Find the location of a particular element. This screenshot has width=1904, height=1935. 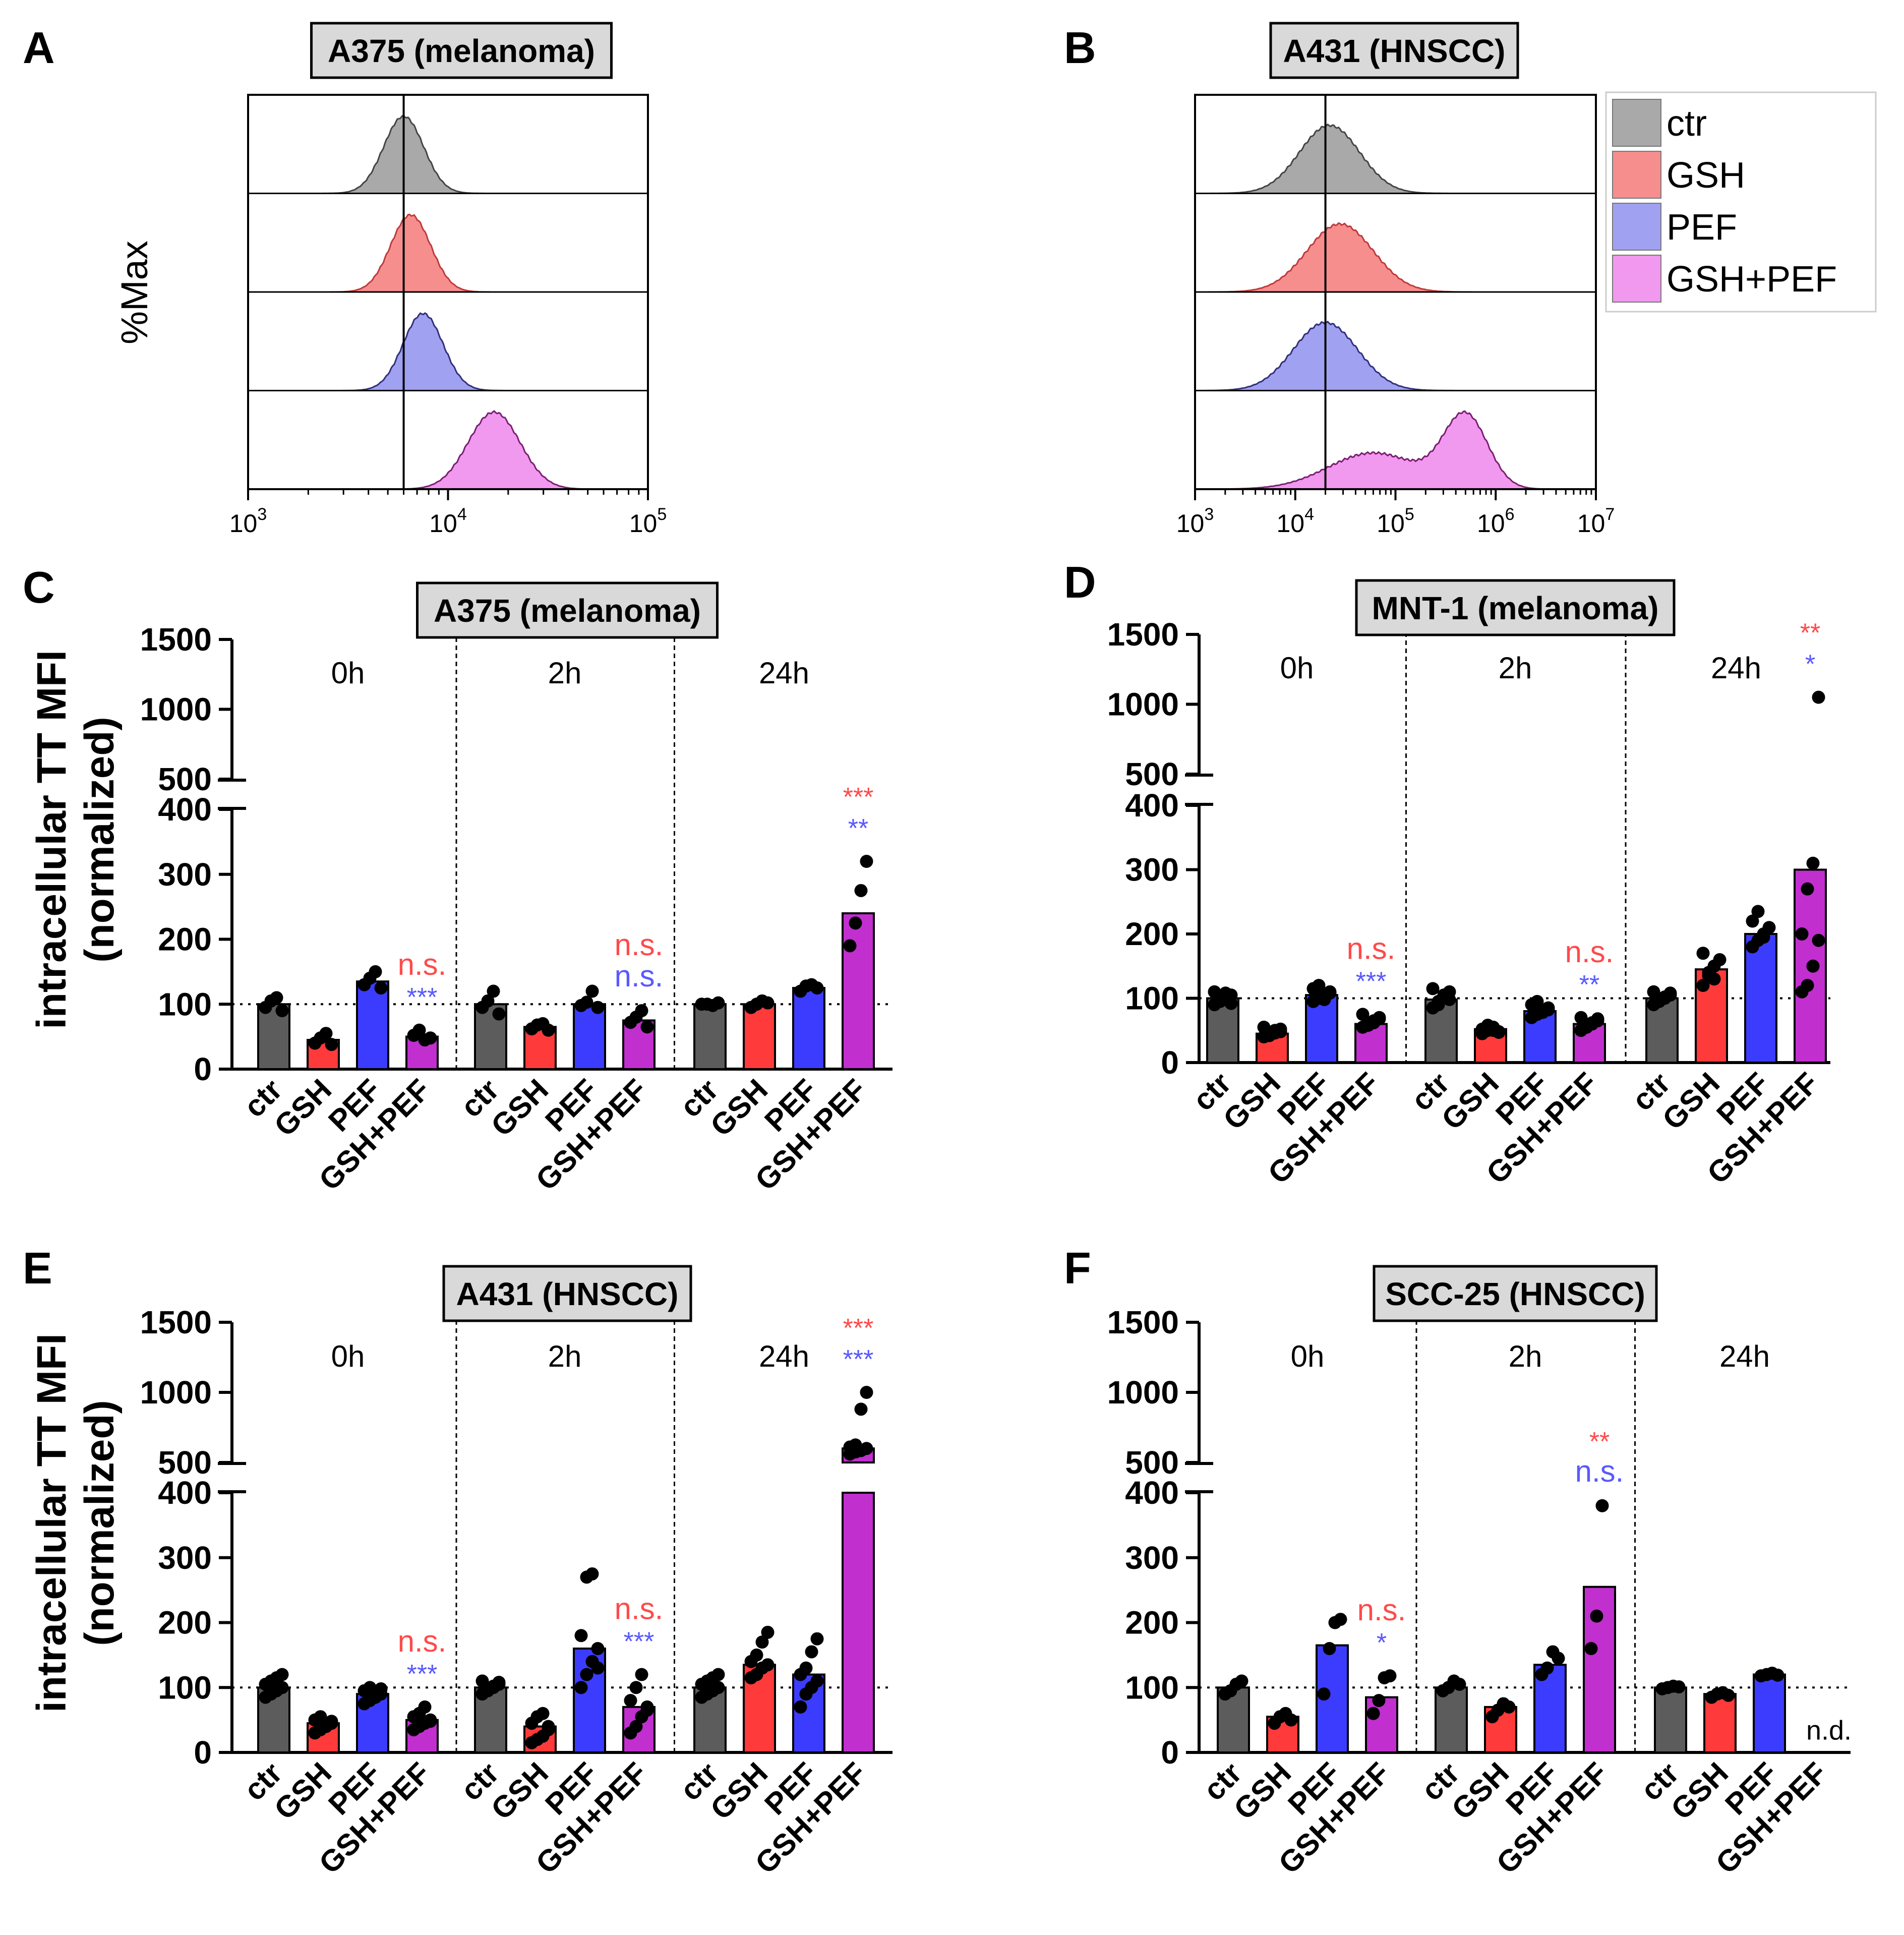

significance-blue: ** is located at coordinates (1589, 985).